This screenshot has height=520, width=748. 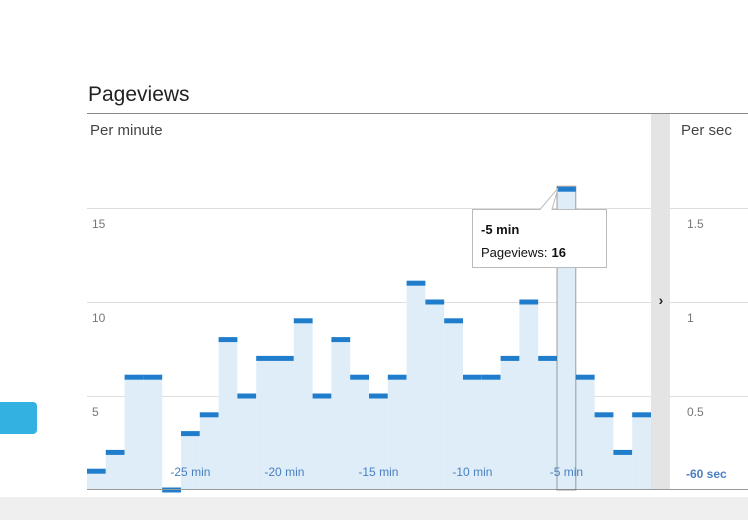 I want to click on tooltip-line: Pageviews: 16, so click(x=523, y=252).